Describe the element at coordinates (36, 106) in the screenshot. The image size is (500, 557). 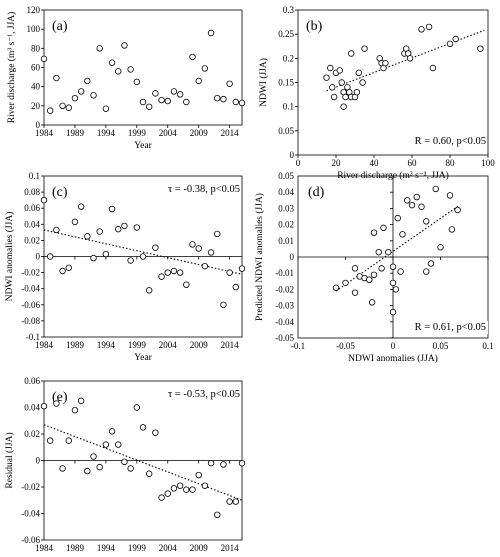
I see `panel-a-y-tick-label: 20` at that location.